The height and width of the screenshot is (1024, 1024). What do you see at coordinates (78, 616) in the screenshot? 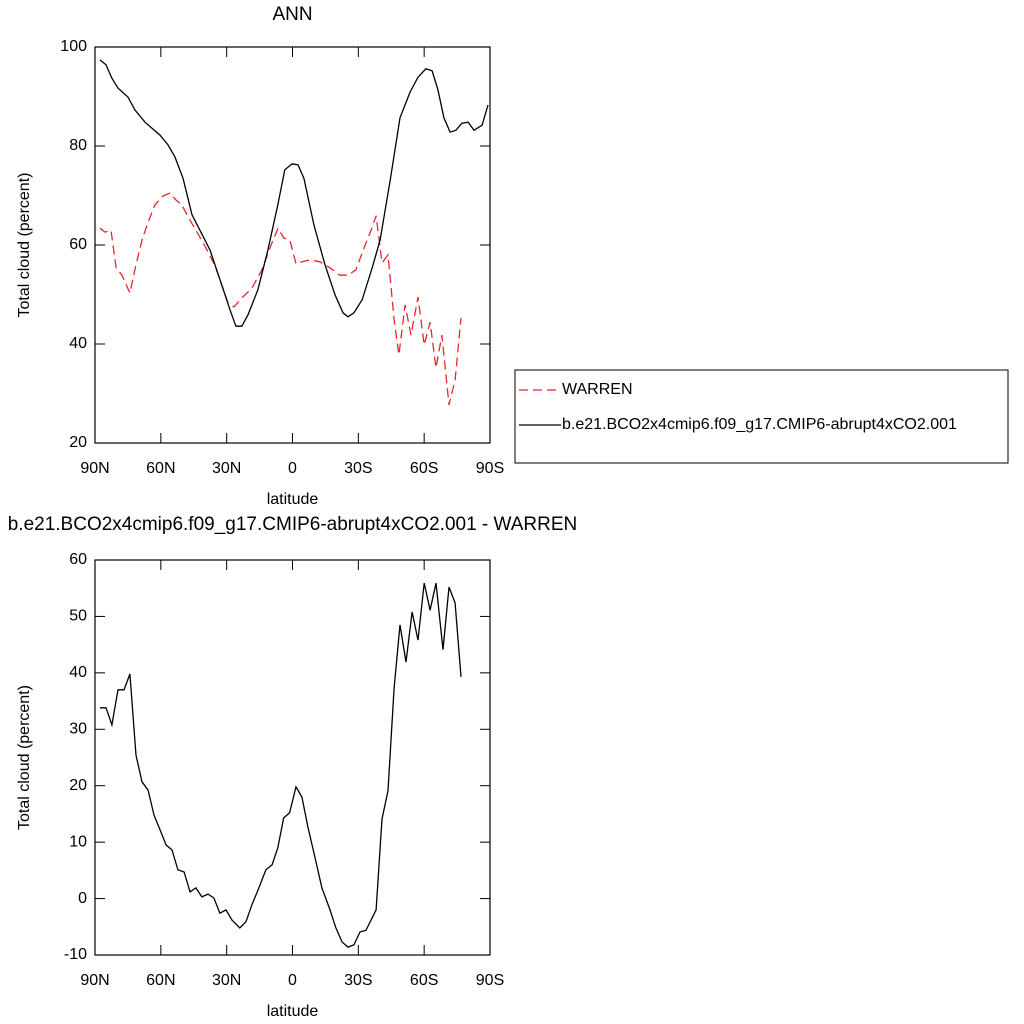
I see `y-tick-label: 50` at bounding box center [78, 616].